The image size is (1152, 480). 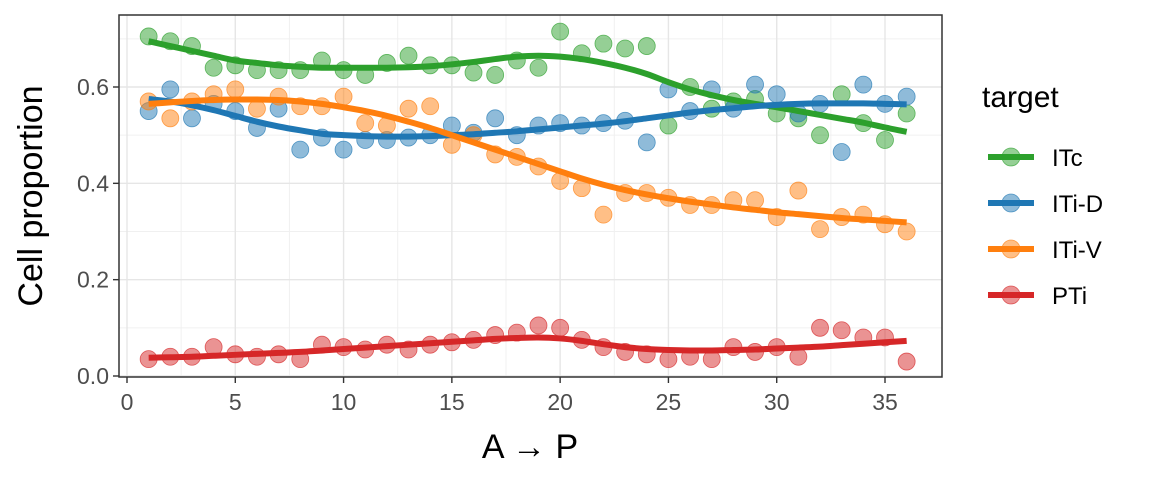 What do you see at coordinates (98, 231) in the screenshot?
I see `y-axis: 0.0 0.2 0.4 0.6` at bounding box center [98, 231].